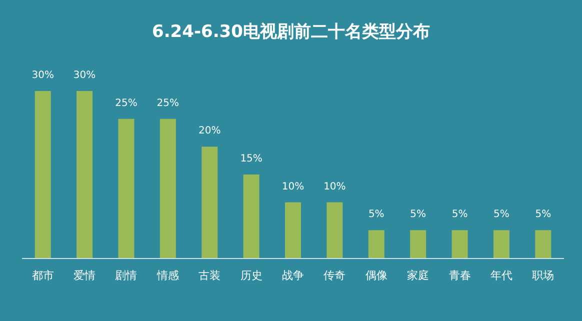 Image resolution: width=582 pixels, height=321 pixels. Describe the element at coordinates (335, 275) in the screenshot. I see `x-tick-label: 传奇` at that location.